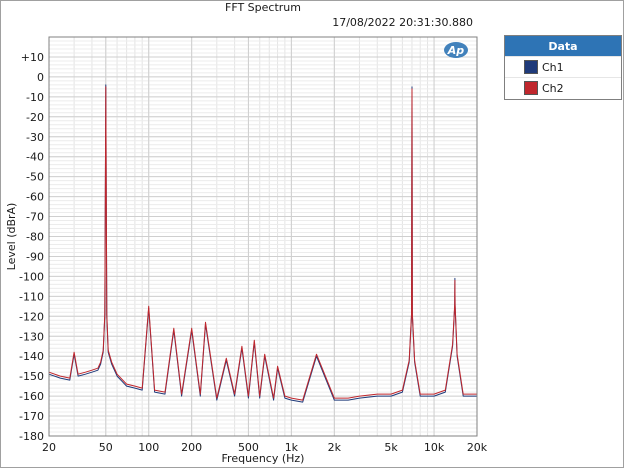 The width and height of the screenshot is (624, 468). I want to click on y-tick-label: -20, so click(35, 117).